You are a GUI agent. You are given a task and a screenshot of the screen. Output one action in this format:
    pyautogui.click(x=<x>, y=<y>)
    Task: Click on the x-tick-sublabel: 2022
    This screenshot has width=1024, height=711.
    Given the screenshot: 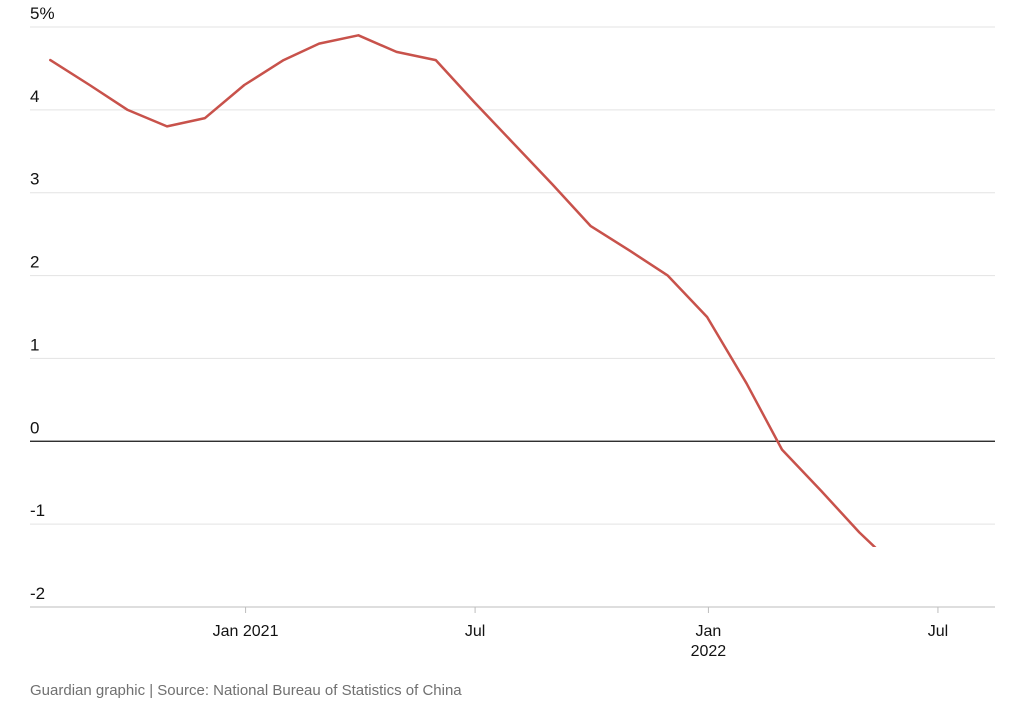 What is the action you would take?
    pyautogui.click(x=709, y=651)
    